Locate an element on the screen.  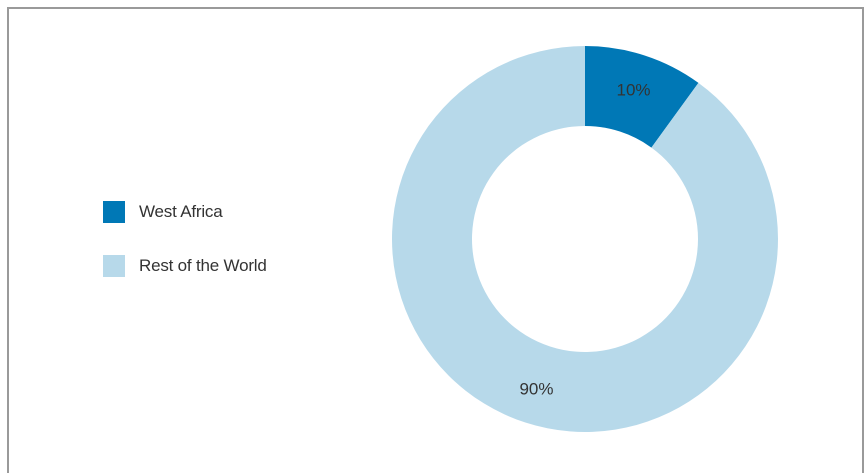
legend-item-rest-of-world: Rest of the World is located at coordinates (185, 266).